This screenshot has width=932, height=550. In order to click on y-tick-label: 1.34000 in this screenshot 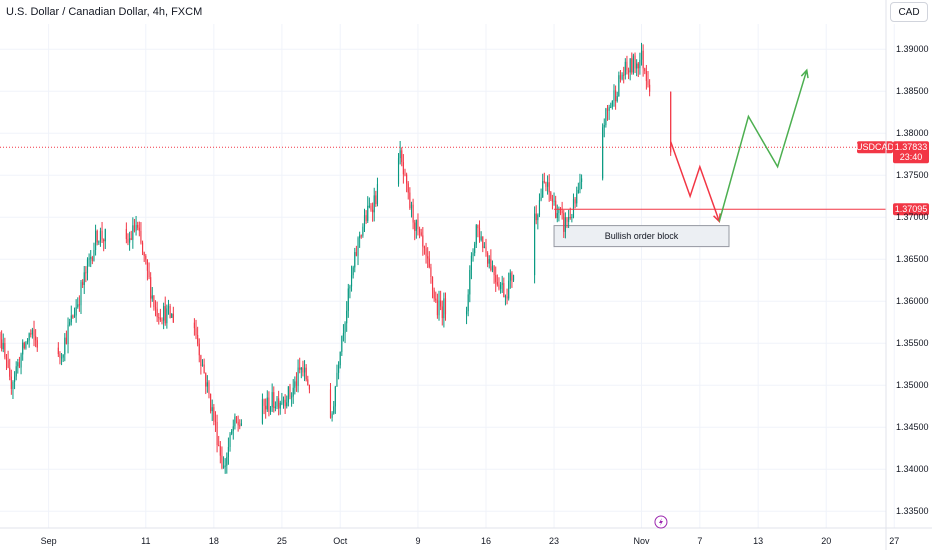, I will do `click(912, 469)`.